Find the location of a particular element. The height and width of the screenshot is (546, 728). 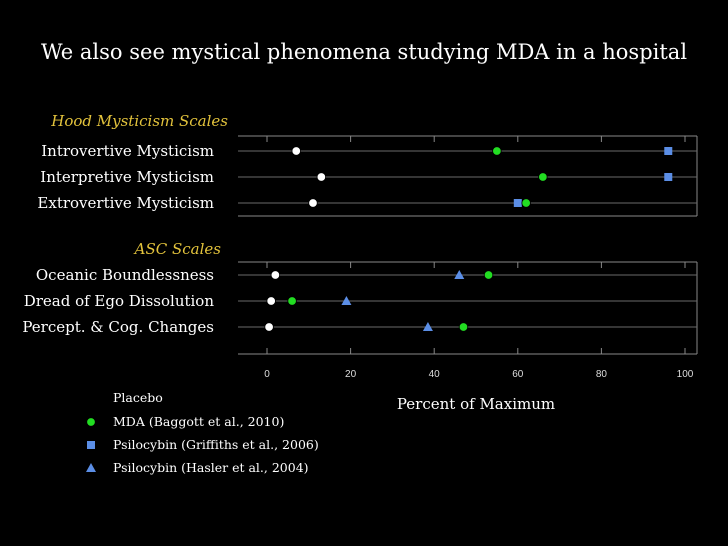

row-label: Oceanic Boundlessness is located at coordinates (125, 275).